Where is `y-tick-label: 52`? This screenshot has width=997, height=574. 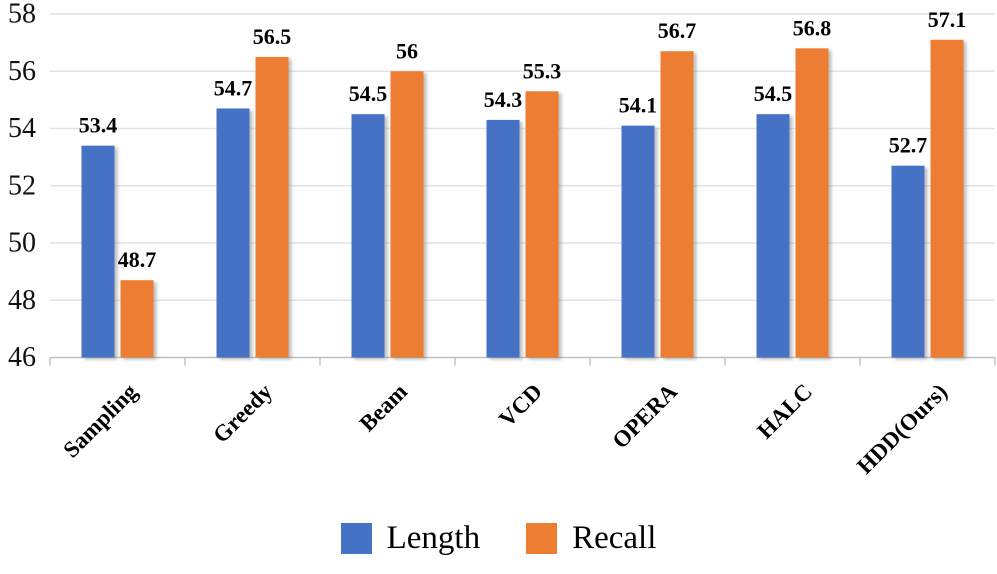
y-tick-label: 52 is located at coordinates (22, 185).